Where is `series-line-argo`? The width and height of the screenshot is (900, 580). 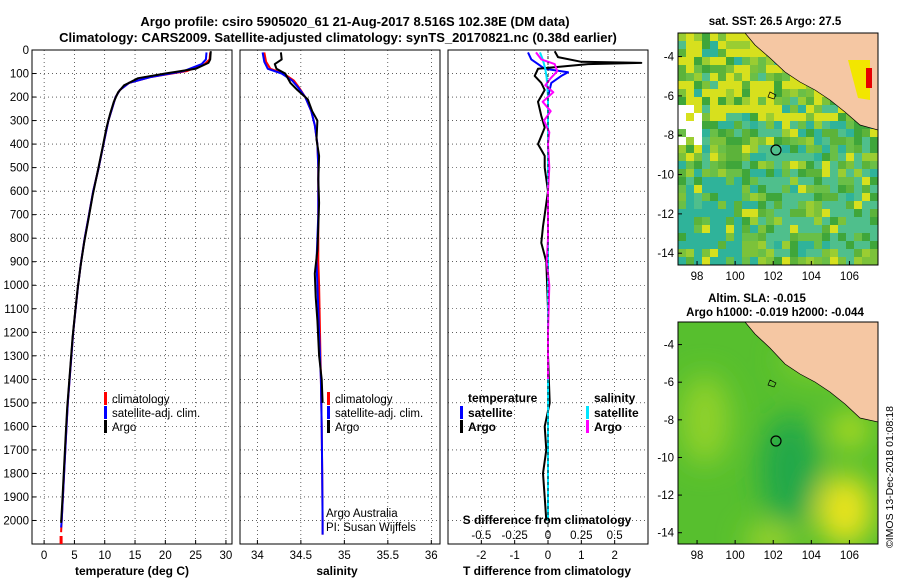 series-line-argo is located at coordinates (298, 227).